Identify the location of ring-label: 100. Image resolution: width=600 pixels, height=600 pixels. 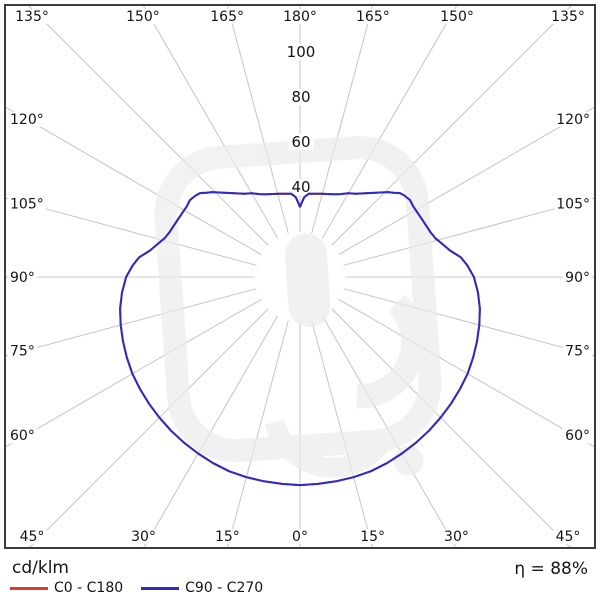
(301, 52).